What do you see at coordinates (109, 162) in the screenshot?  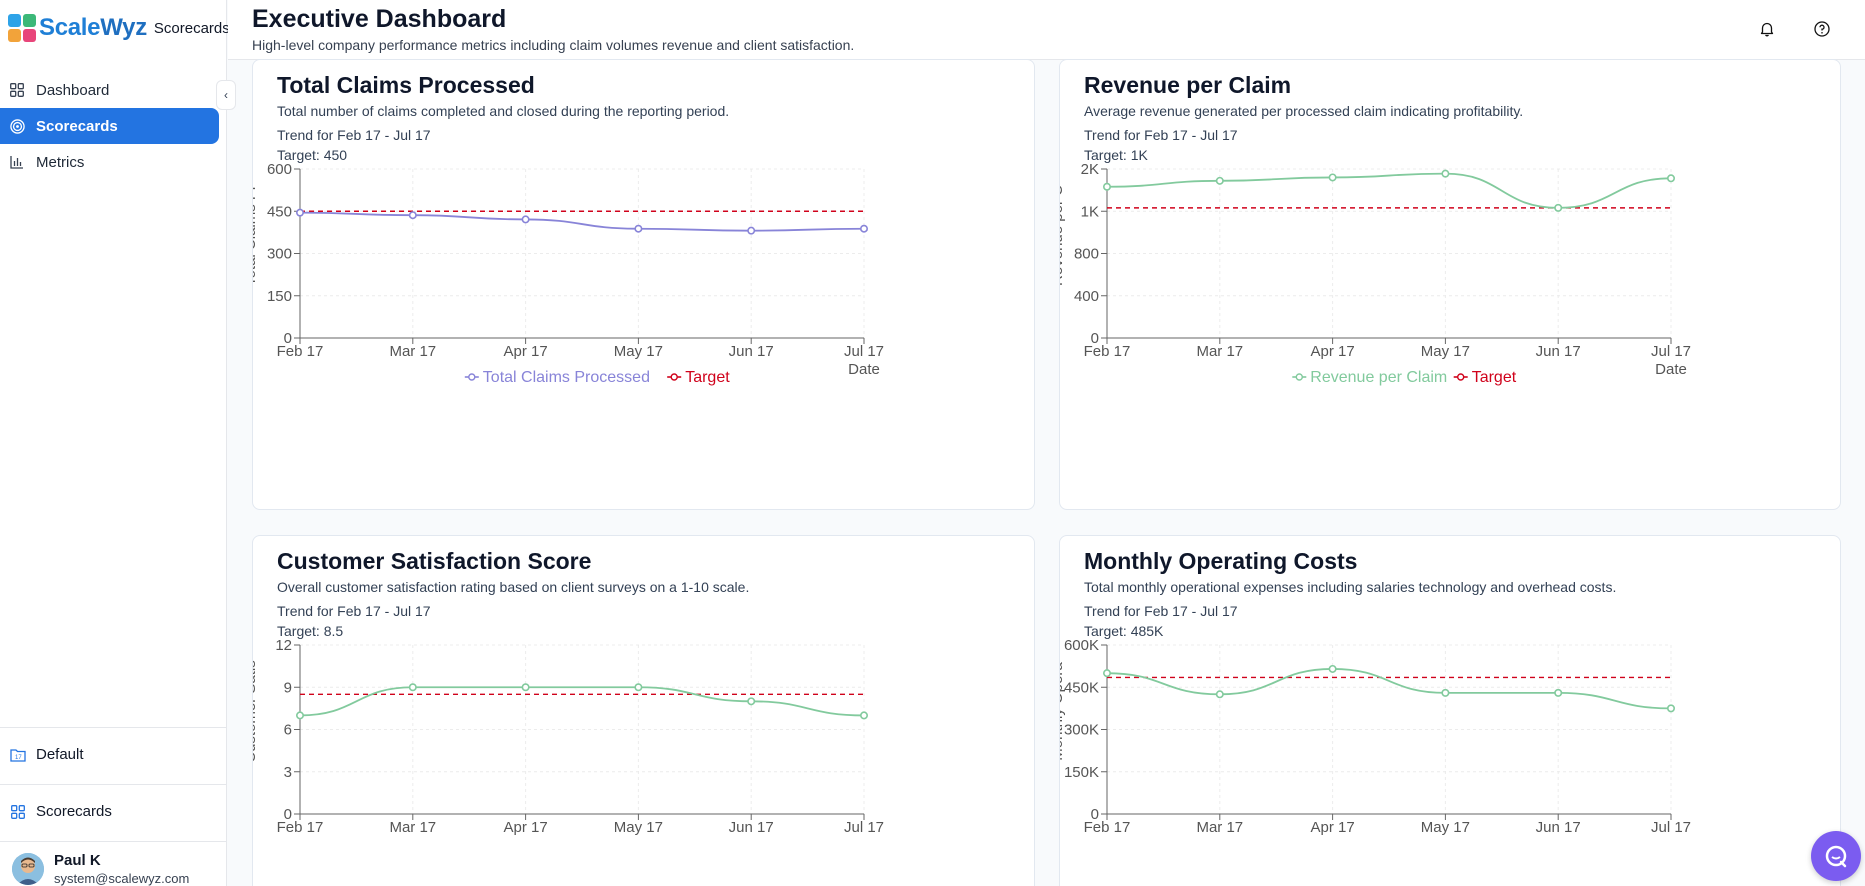 I see `sidebar-item-metrics: Metrics` at bounding box center [109, 162].